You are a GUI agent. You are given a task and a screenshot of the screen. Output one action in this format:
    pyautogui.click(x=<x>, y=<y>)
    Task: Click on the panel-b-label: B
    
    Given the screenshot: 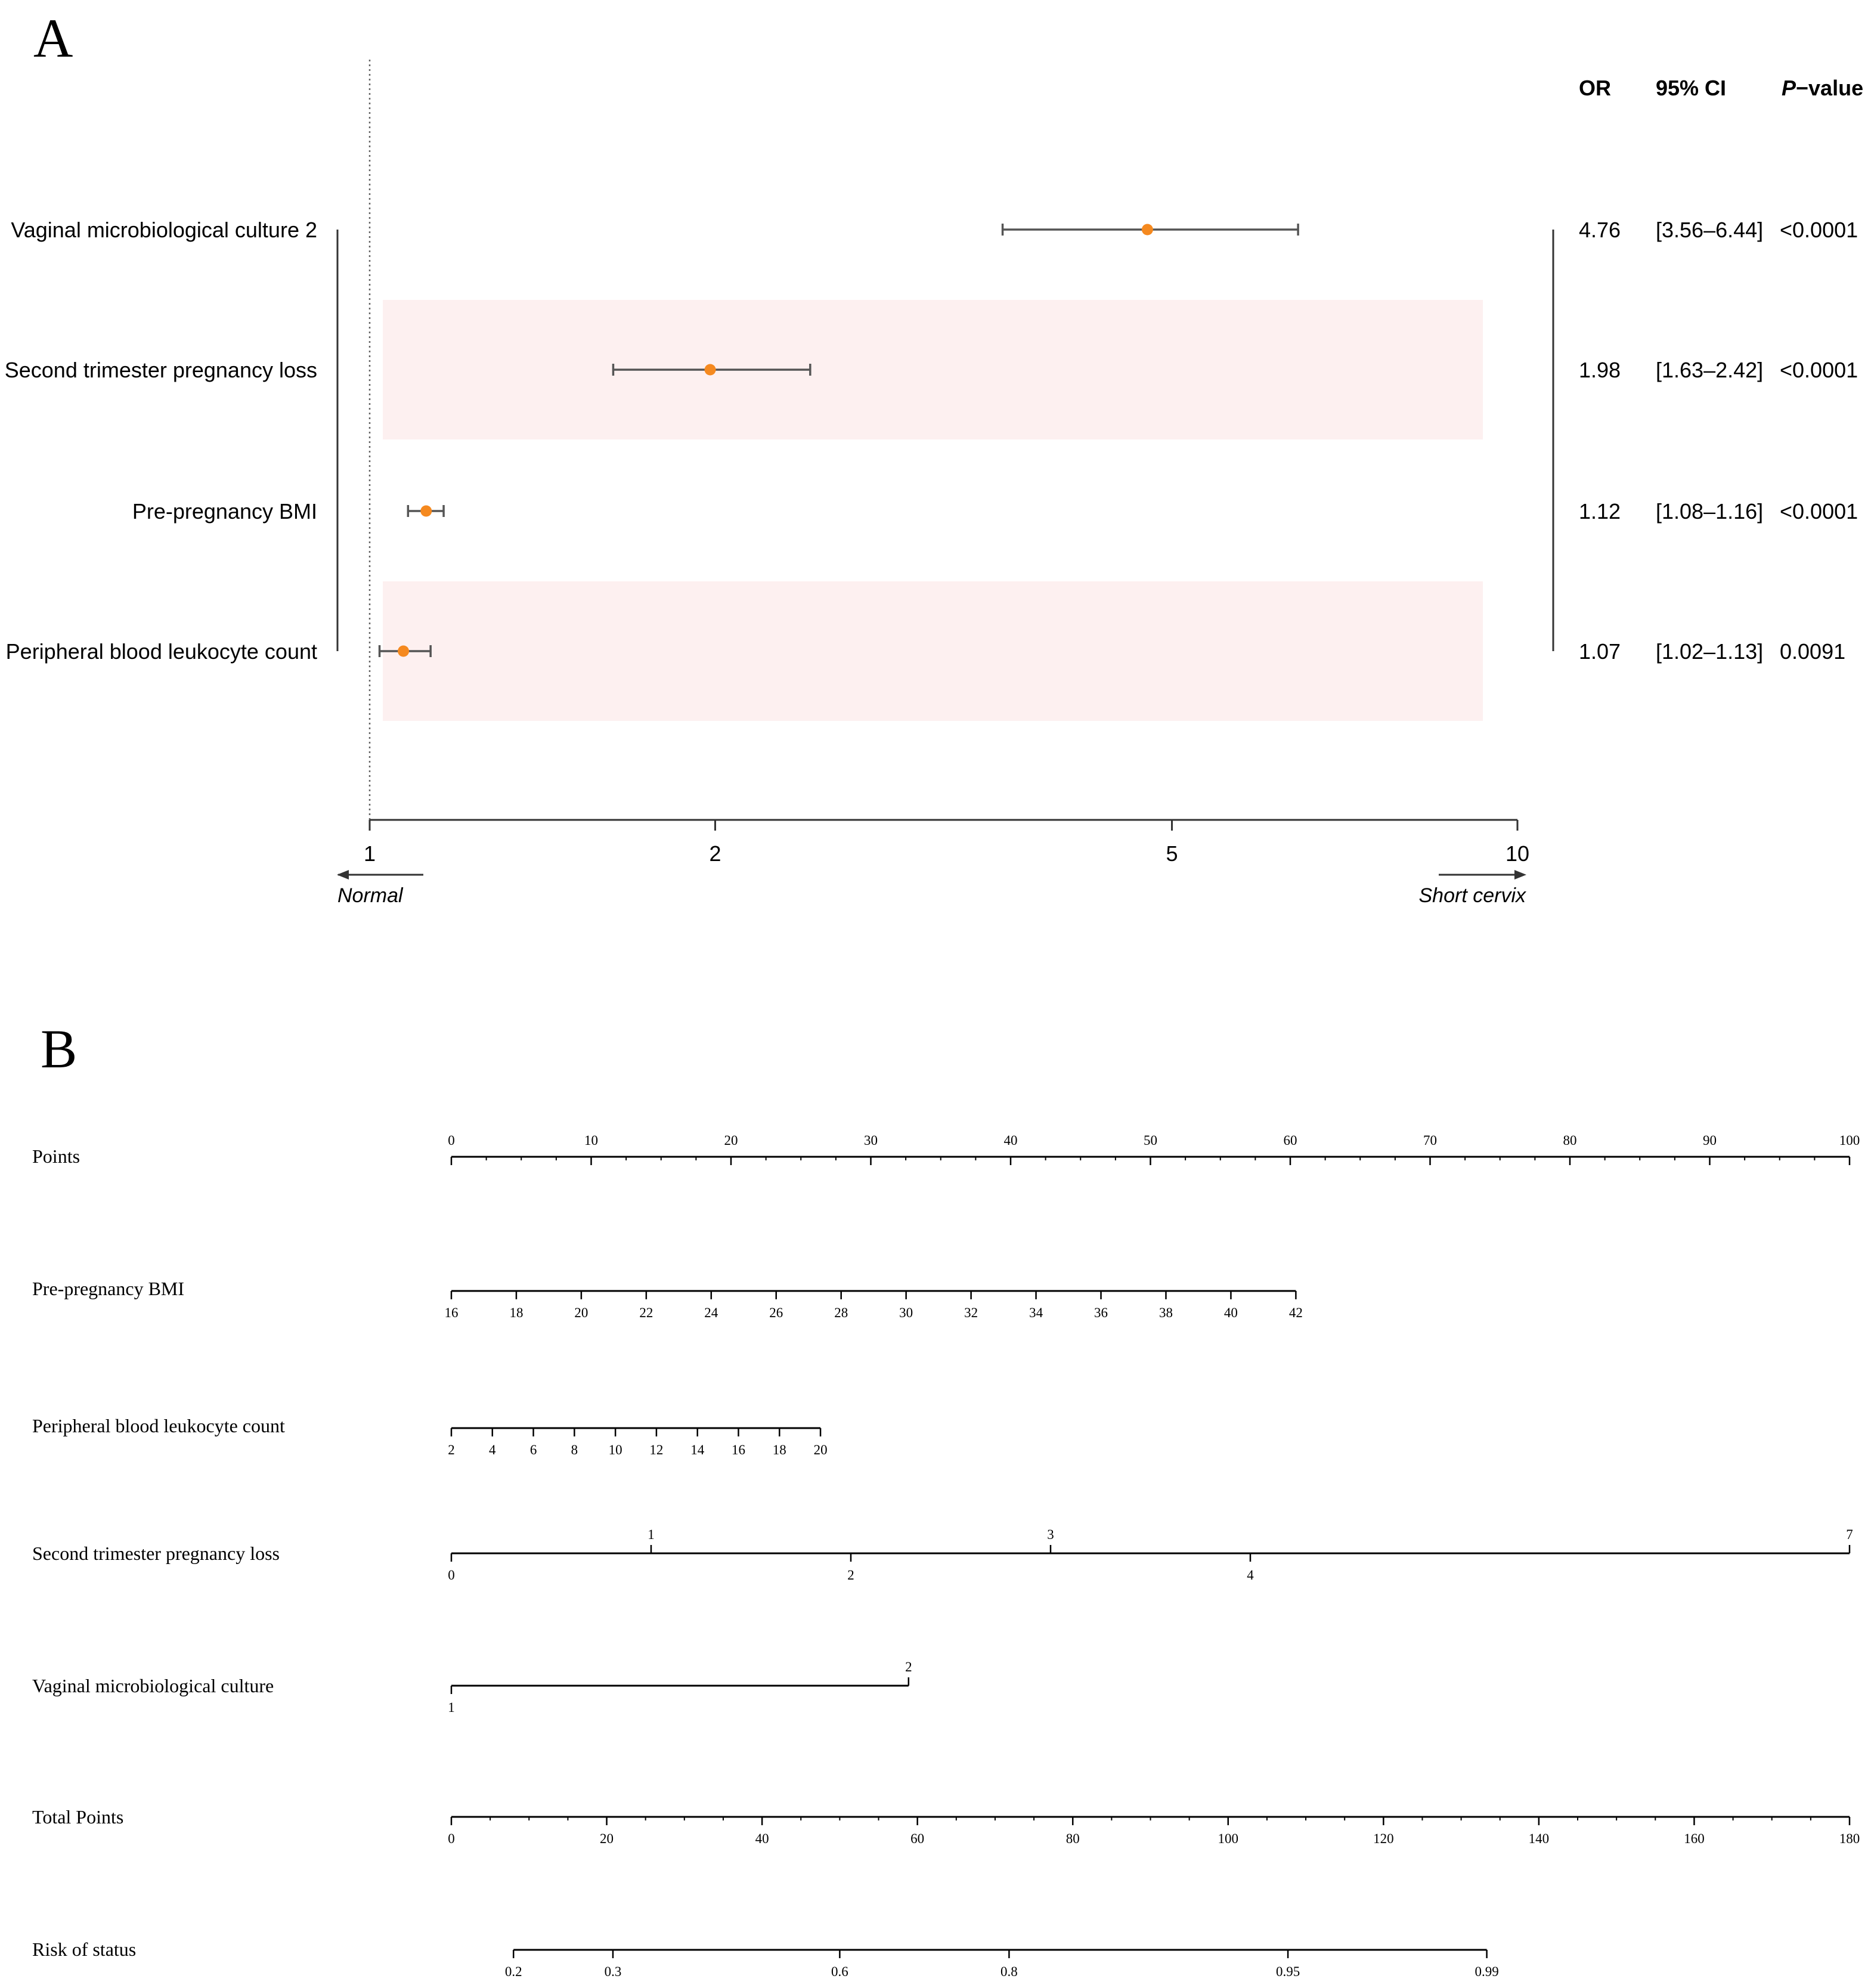 What is the action you would take?
    pyautogui.click(x=59, y=1048)
    